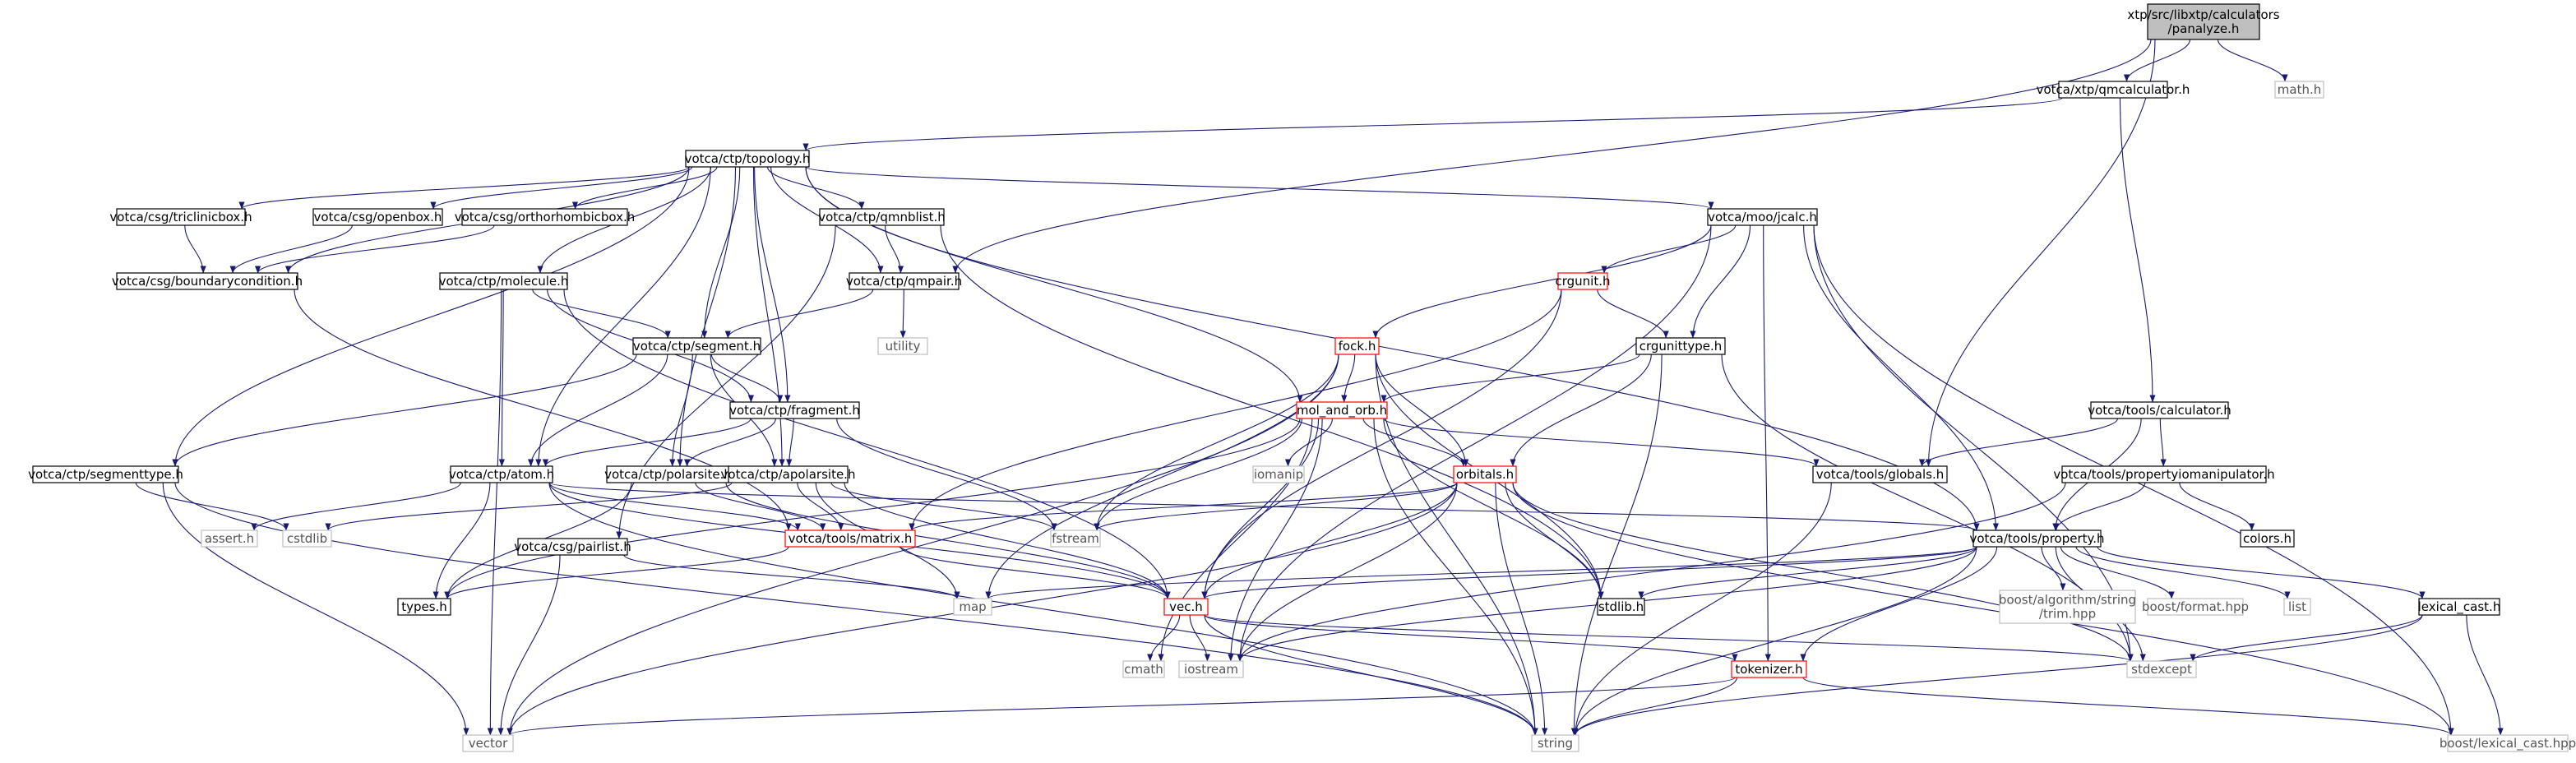  I want to click on edge-crgunit-to-matrix, so click(1235, 410).